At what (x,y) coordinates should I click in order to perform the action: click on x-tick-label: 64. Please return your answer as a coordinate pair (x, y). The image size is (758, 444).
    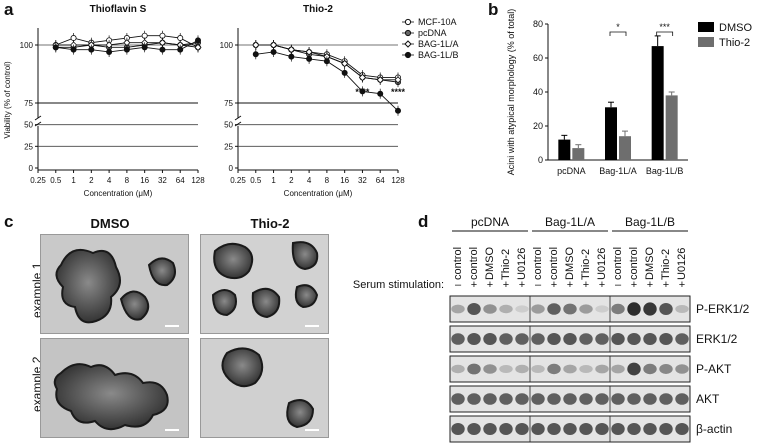
    Looking at the image, I should click on (380, 180).